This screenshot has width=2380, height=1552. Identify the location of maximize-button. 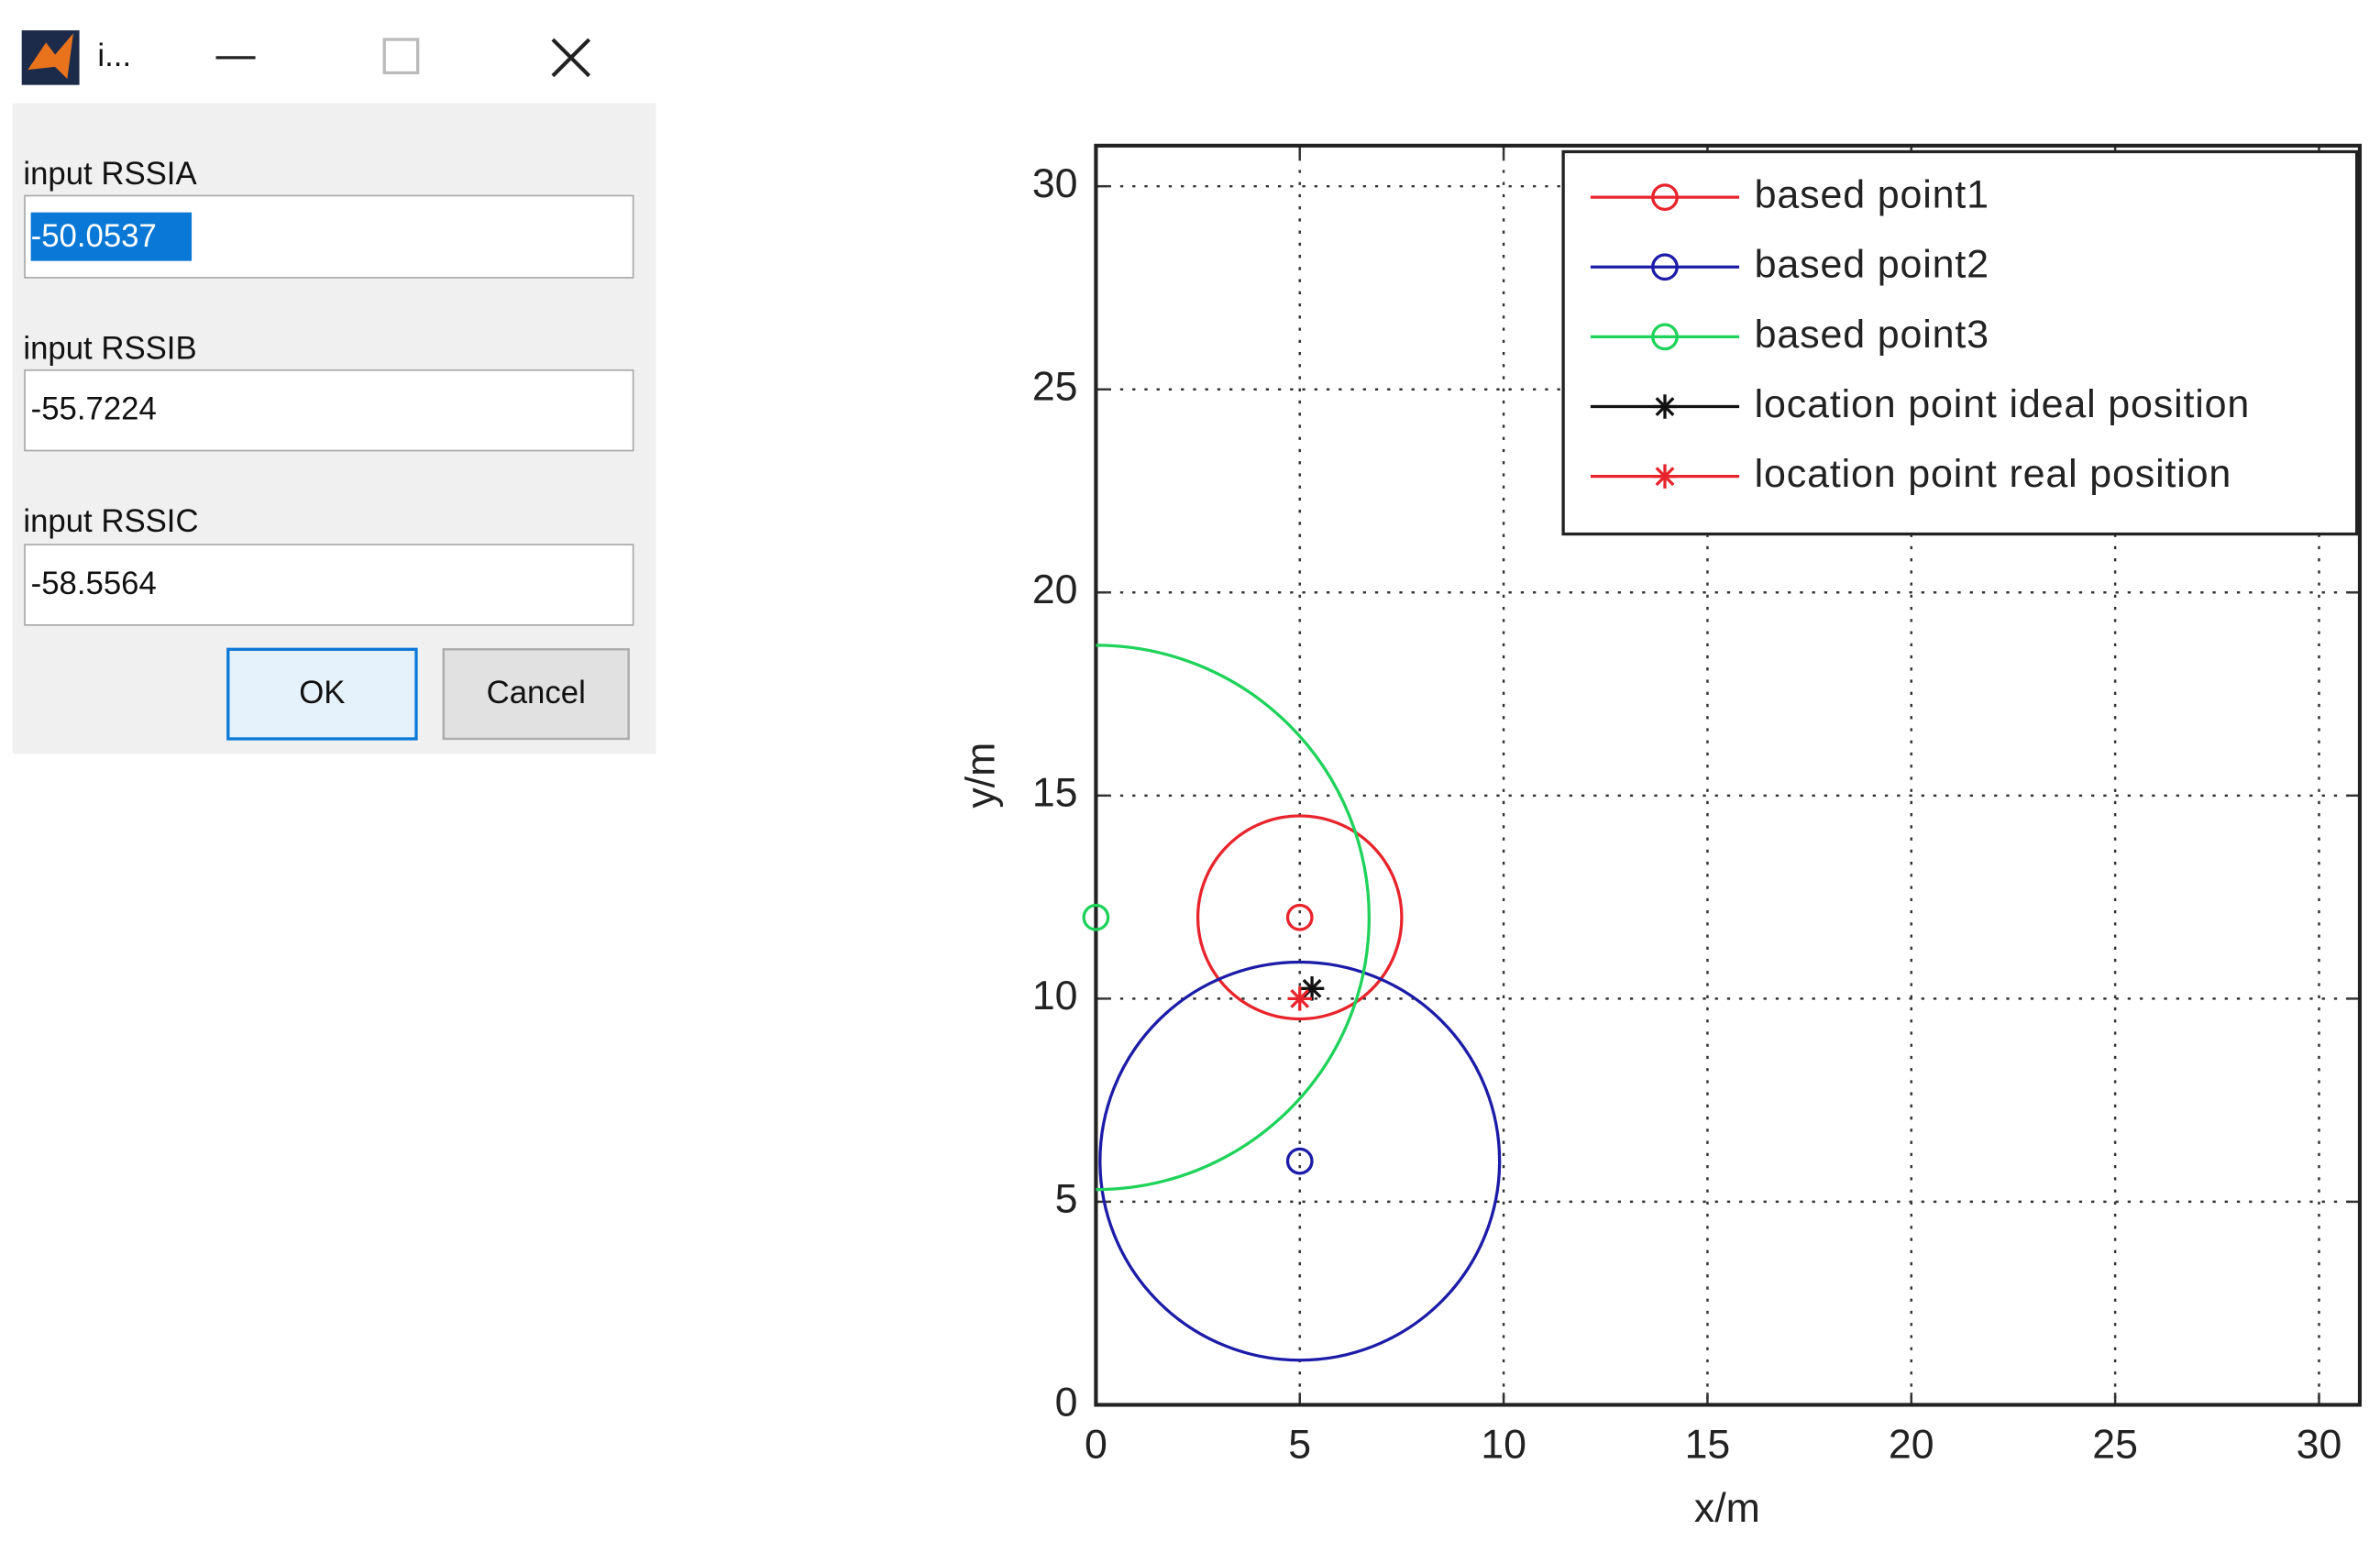
(401, 56).